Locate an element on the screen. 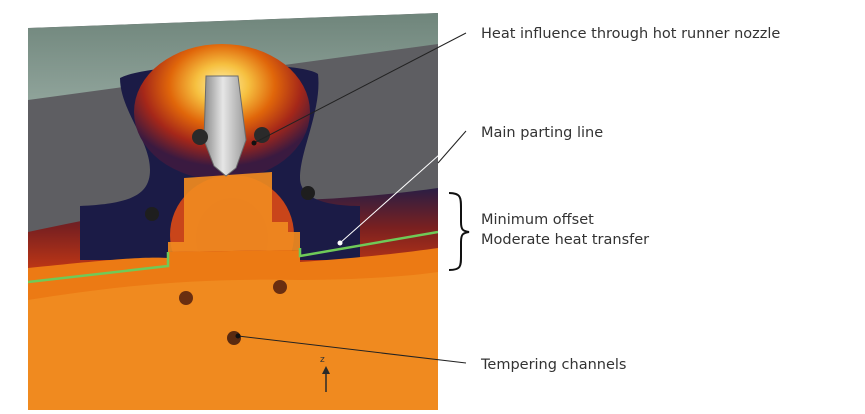 The width and height of the screenshot is (865, 414). offset-brace is located at coordinates (459, 231).